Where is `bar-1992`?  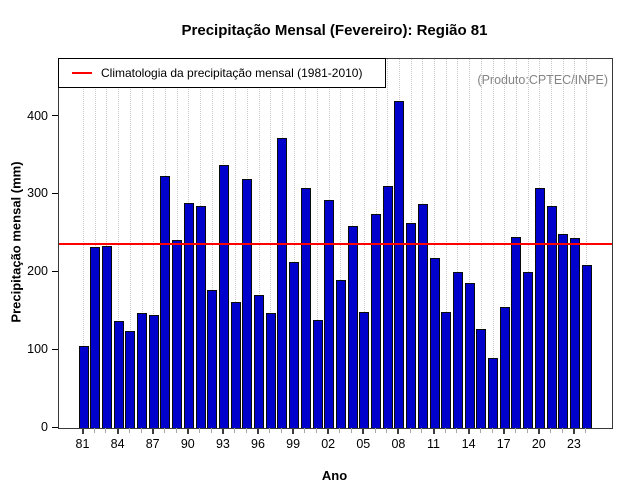 bar-1992 is located at coordinates (212, 359).